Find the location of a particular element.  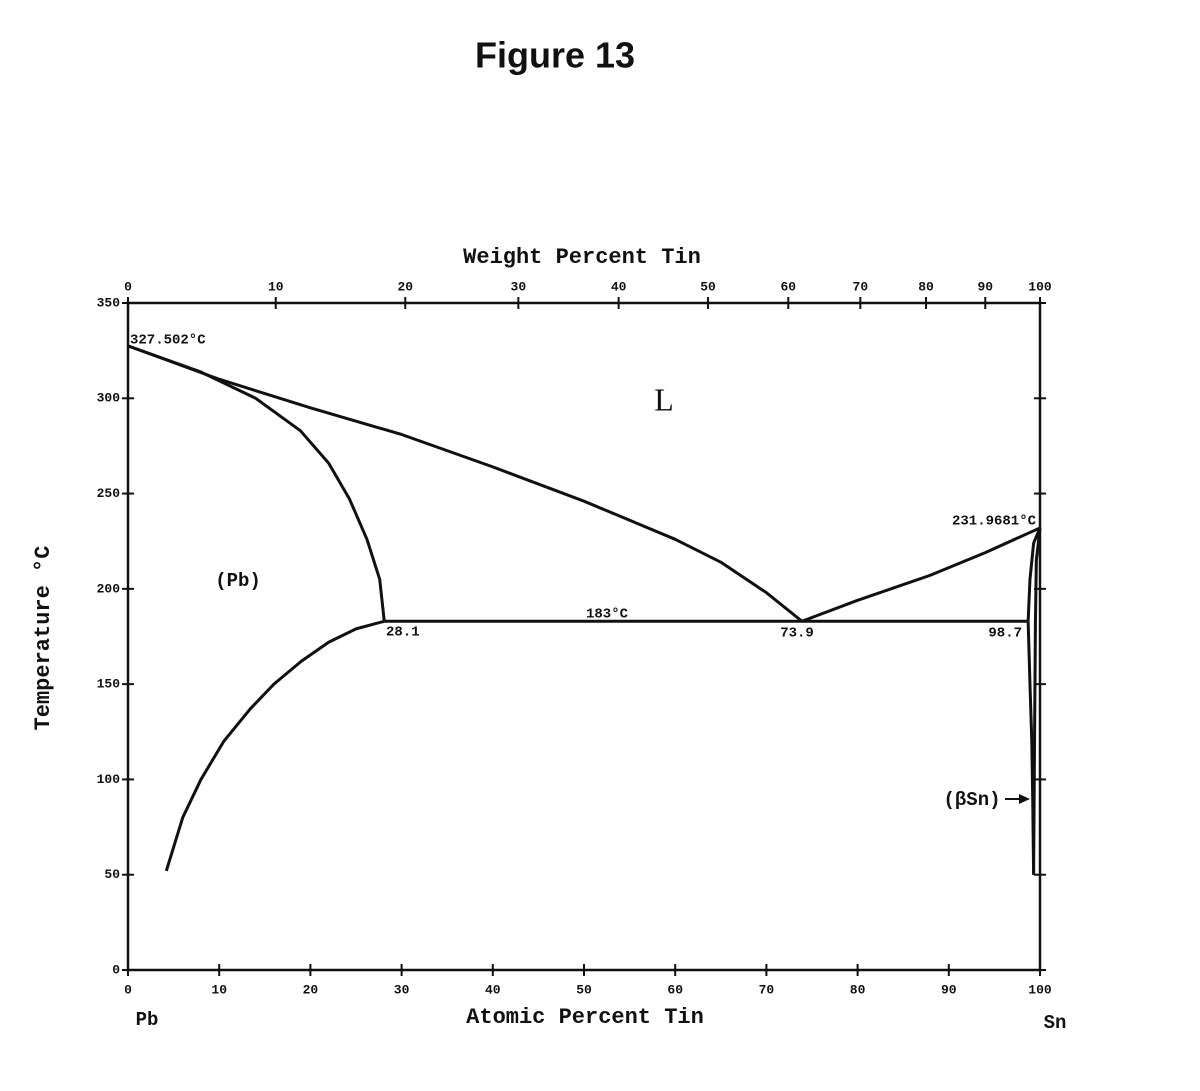

x2-axis-title: Weight Percent Tin is located at coordinates (582, 257).